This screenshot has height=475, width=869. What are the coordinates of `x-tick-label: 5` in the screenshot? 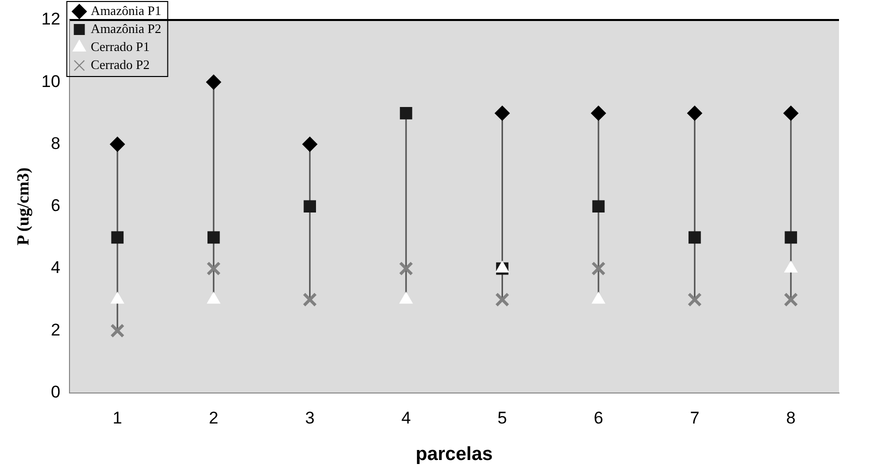 It's located at (502, 418).